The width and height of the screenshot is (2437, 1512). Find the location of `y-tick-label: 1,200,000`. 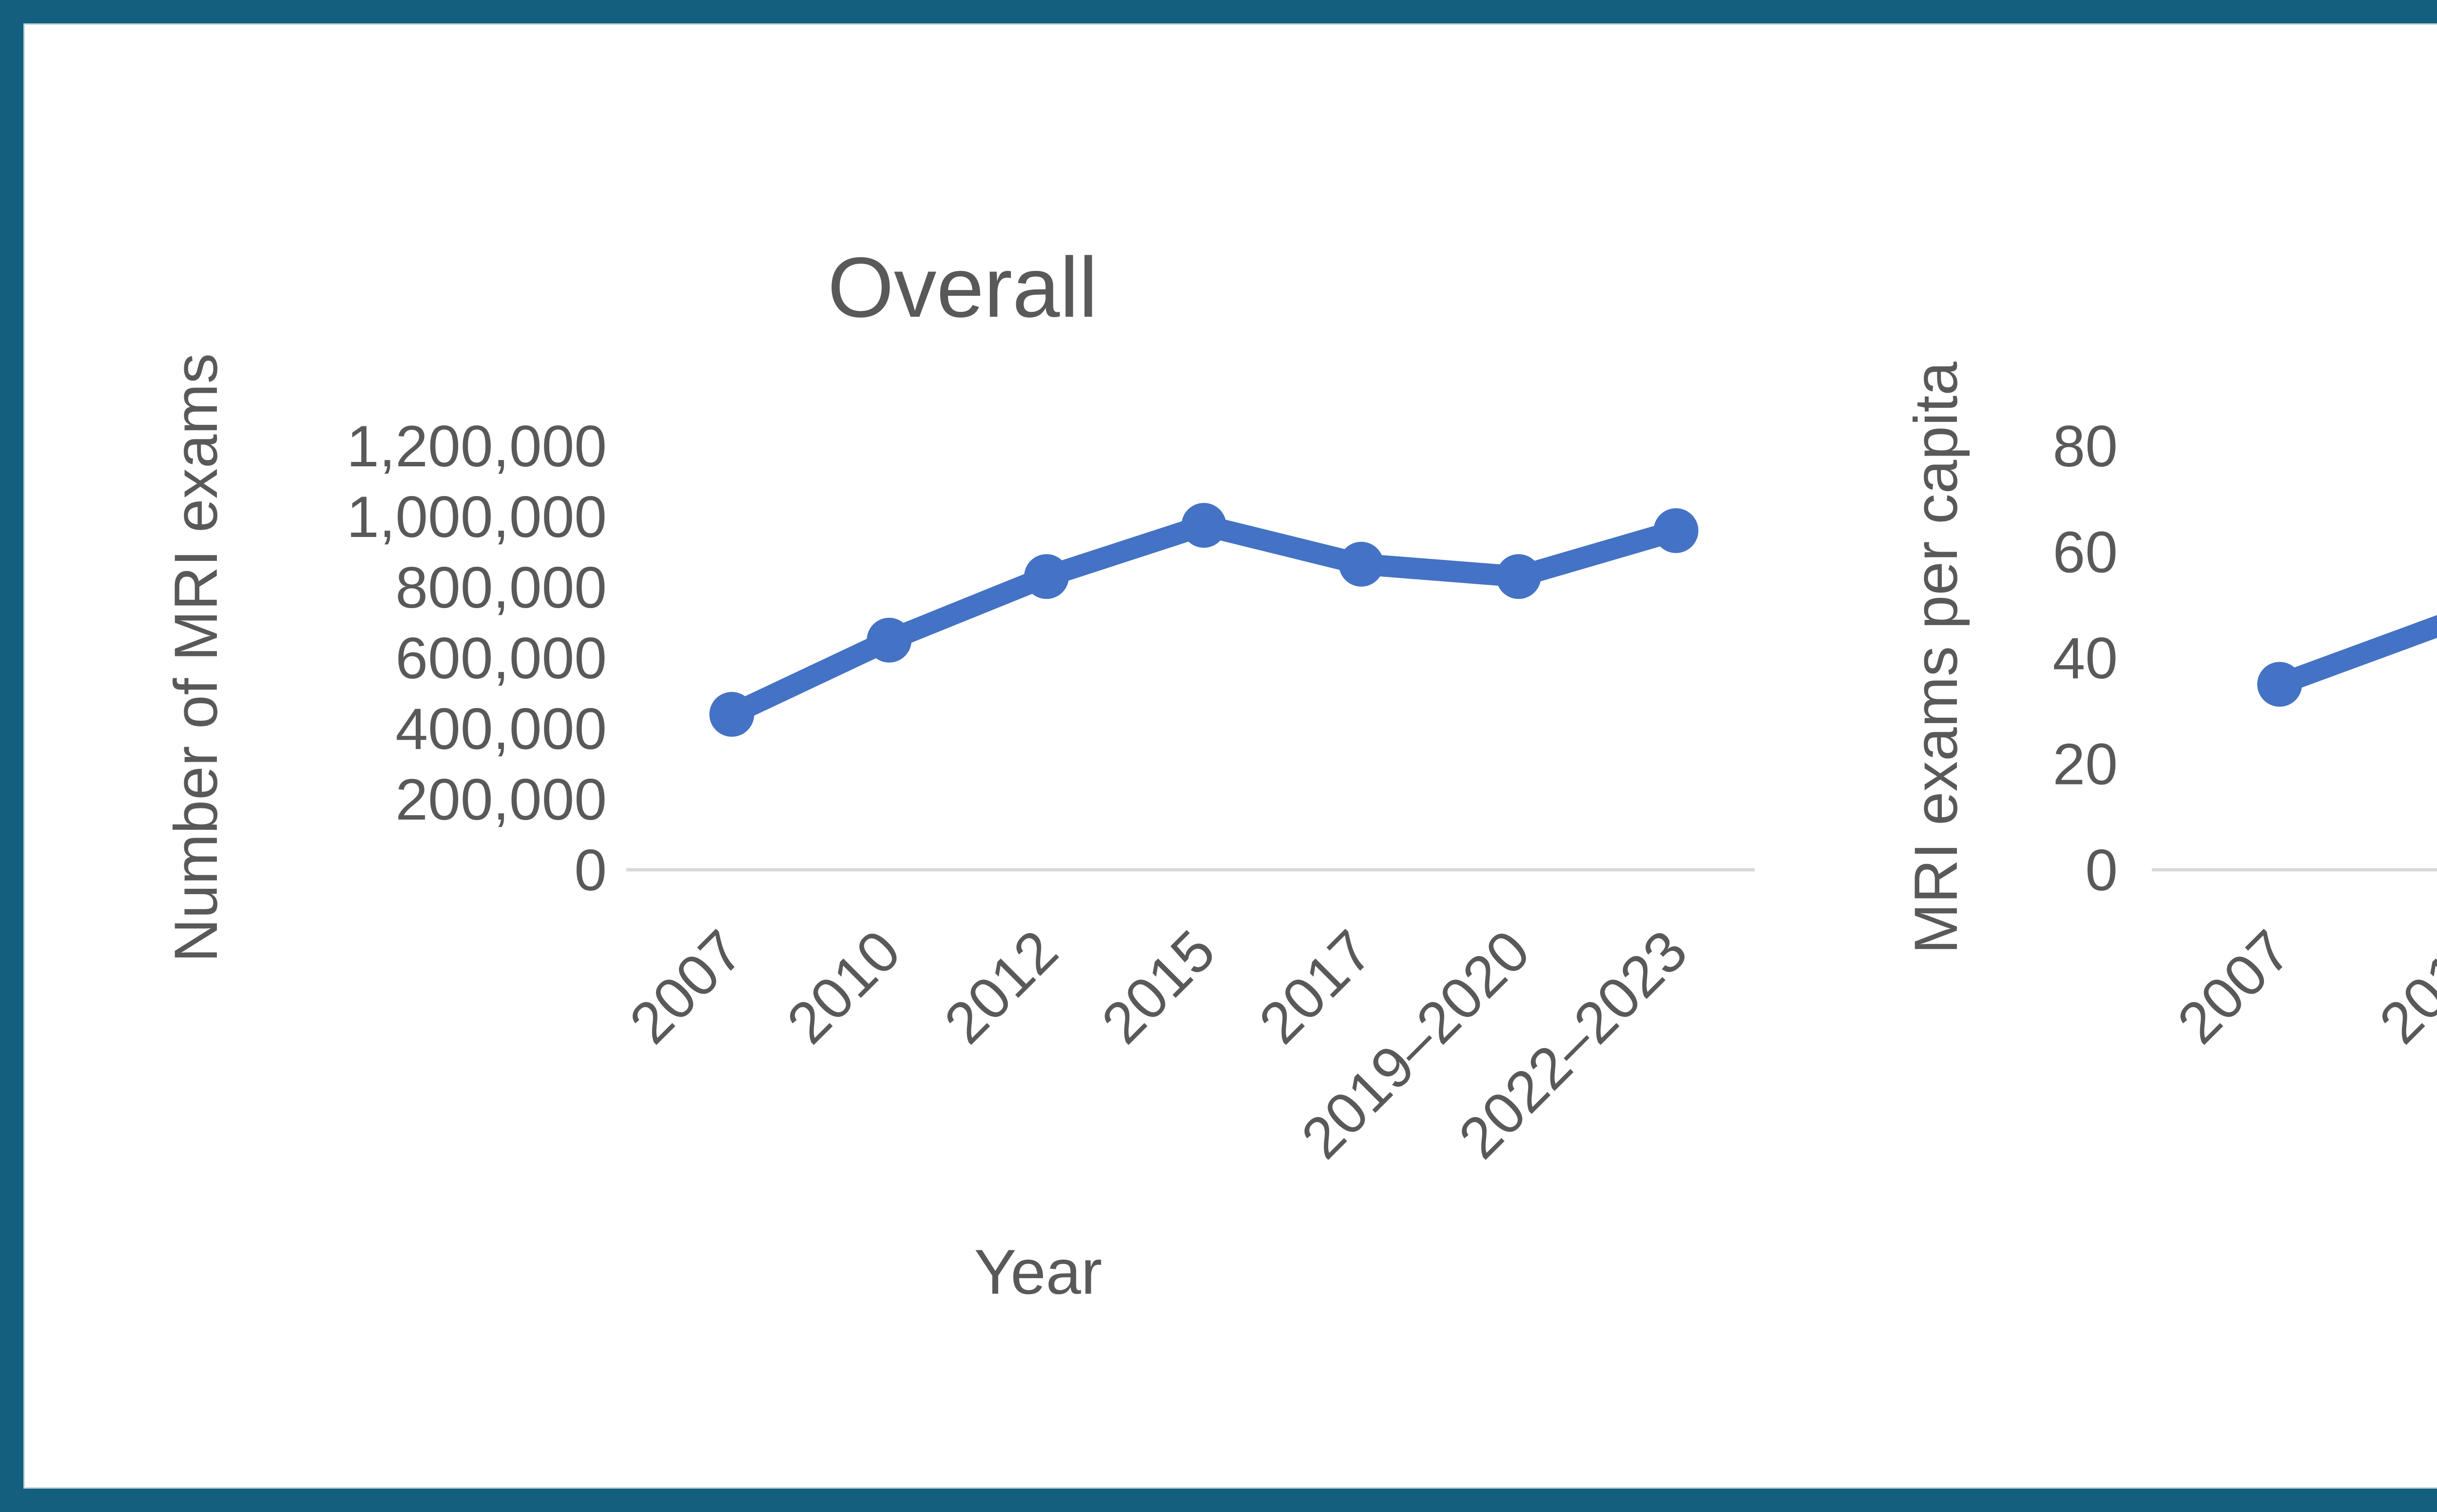

y-tick-label: 1,200,000 is located at coordinates (477, 446).